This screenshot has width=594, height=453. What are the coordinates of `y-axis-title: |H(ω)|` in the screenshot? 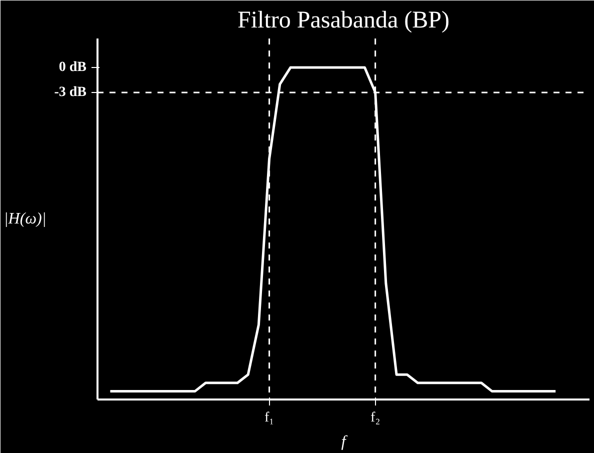 It's located at (25, 219).